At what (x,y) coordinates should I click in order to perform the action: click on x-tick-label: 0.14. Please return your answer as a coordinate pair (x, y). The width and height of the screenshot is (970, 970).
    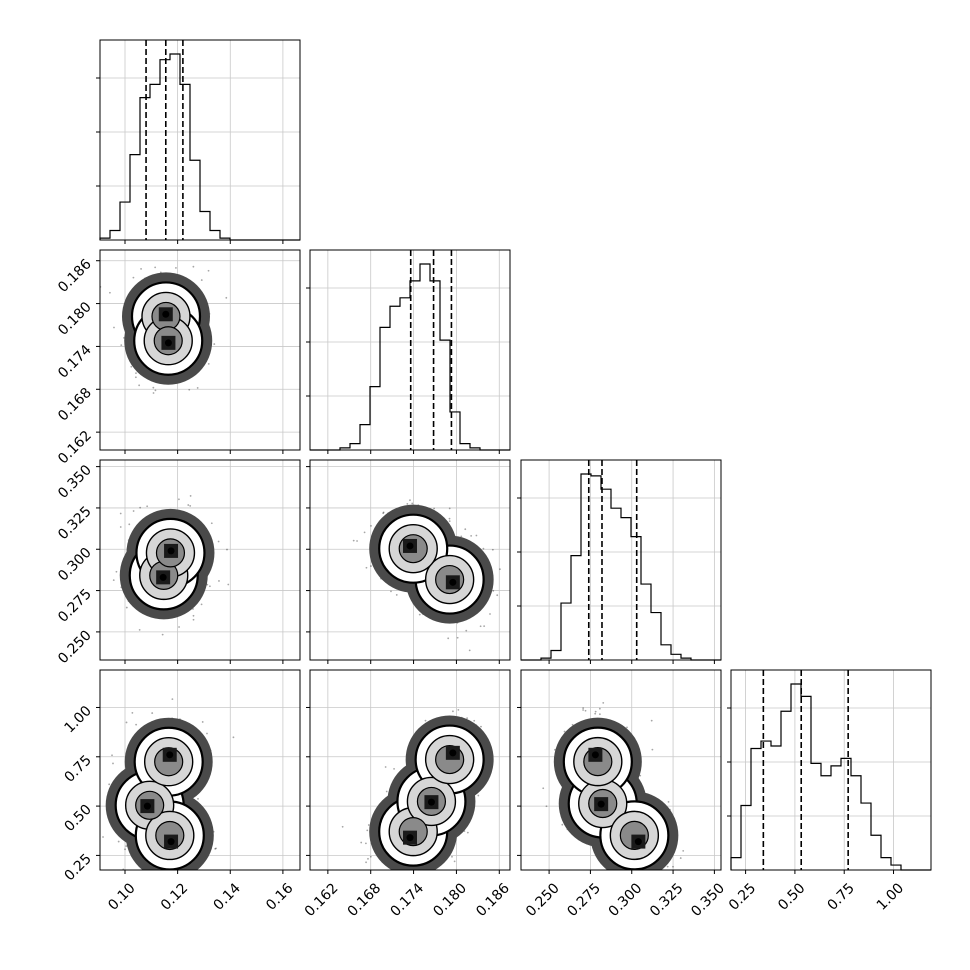
    Looking at the image, I should click on (227, 896).